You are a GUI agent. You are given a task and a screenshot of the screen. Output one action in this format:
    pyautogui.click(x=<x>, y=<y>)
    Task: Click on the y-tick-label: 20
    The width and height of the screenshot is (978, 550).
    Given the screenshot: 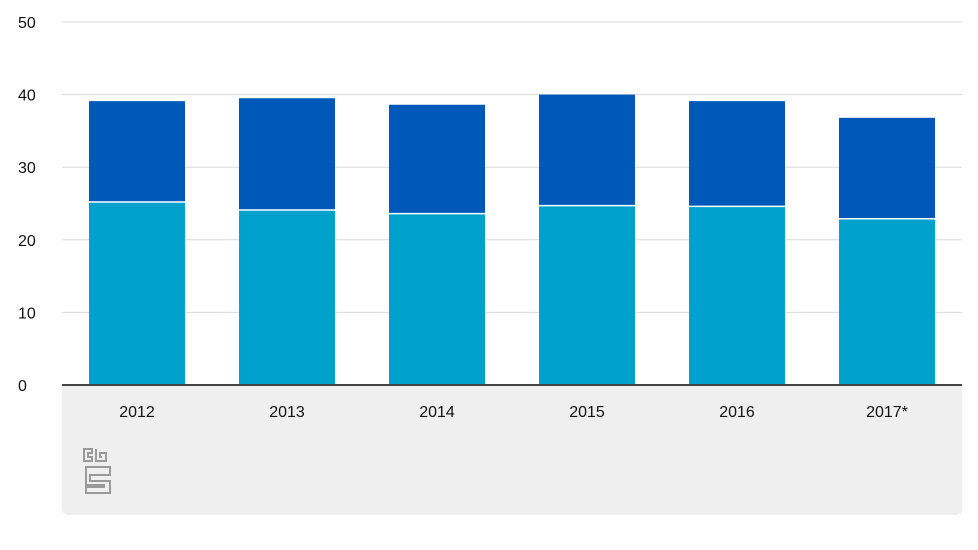 What is the action you would take?
    pyautogui.click(x=27, y=241)
    